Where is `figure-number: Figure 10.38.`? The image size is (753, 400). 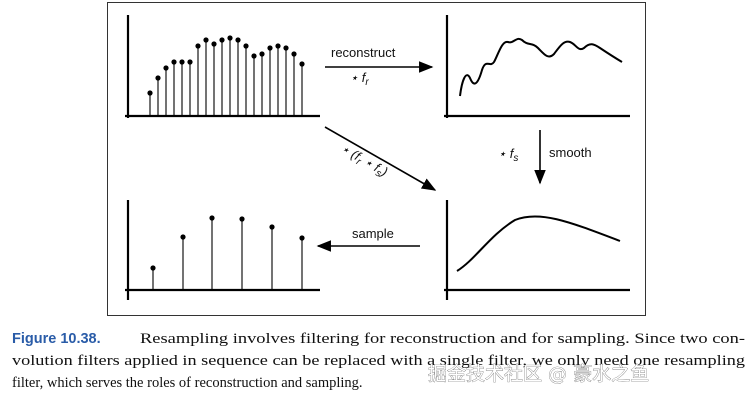
figure-number: Figure 10.38. is located at coordinates (56, 339).